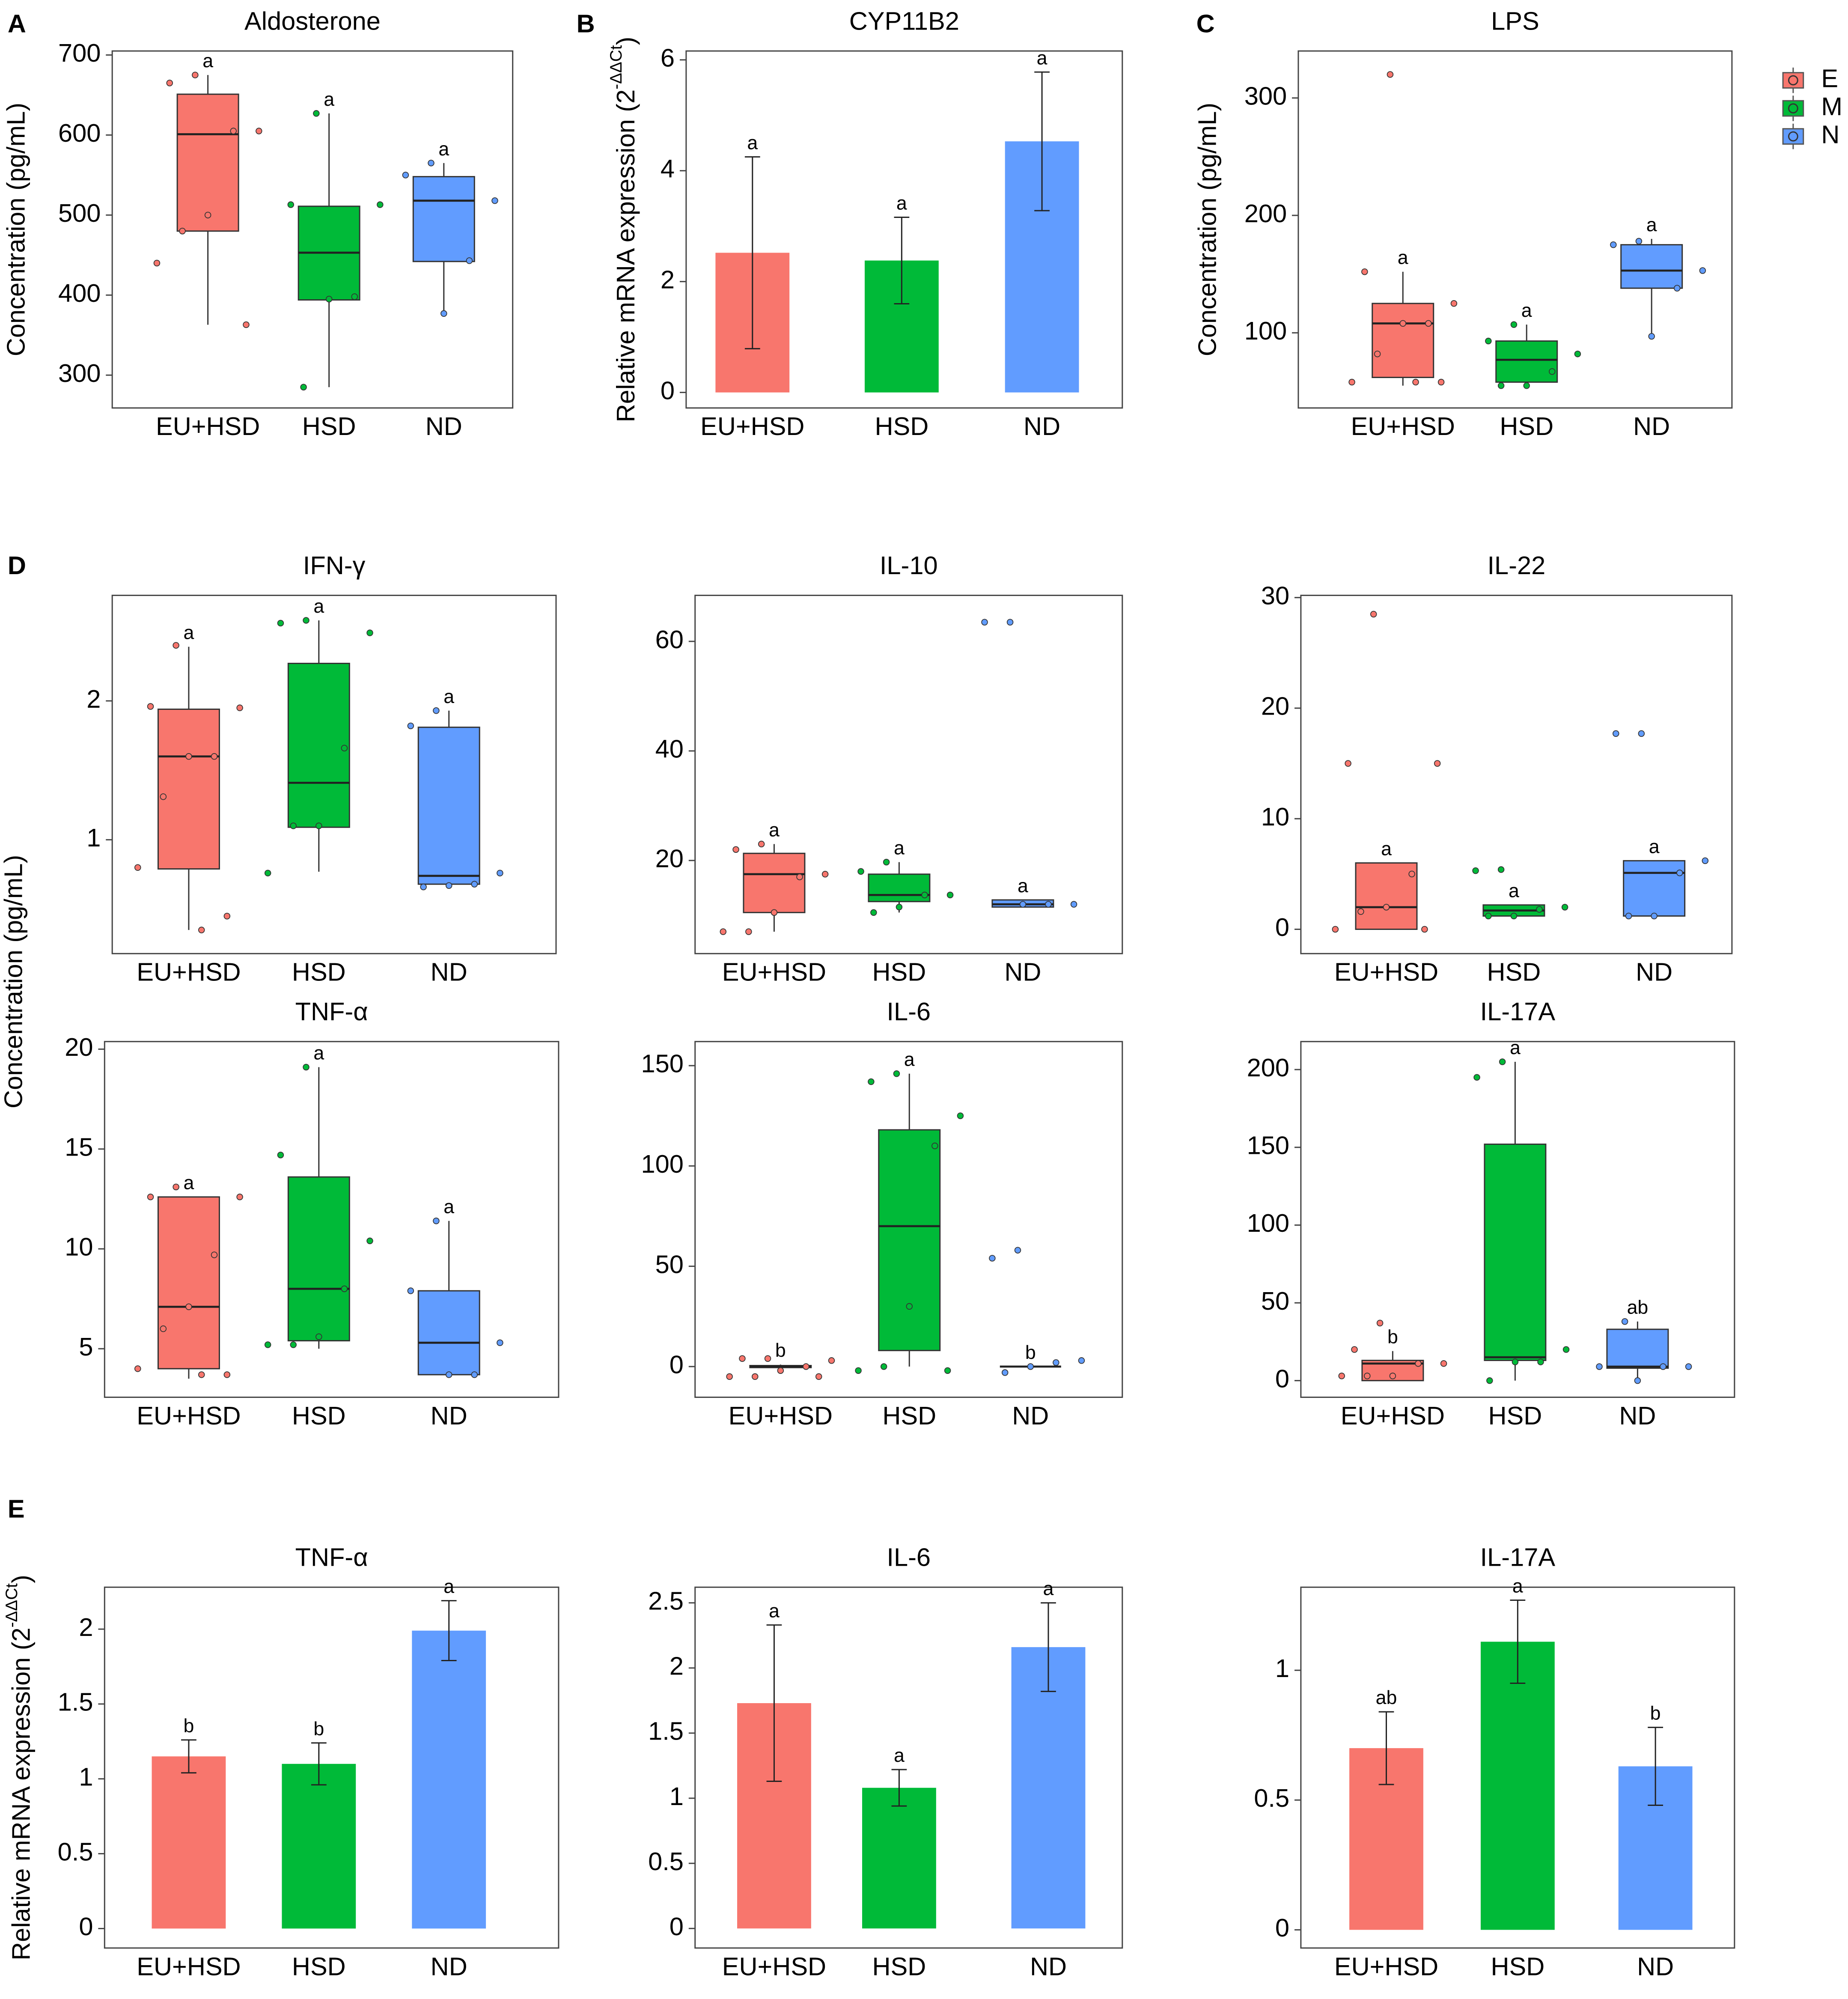 The height and width of the screenshot is (1999, 1848). Describe the element at coordinates (670, 749) in the screenshot. I see `y-tick-label: 40` at that location.